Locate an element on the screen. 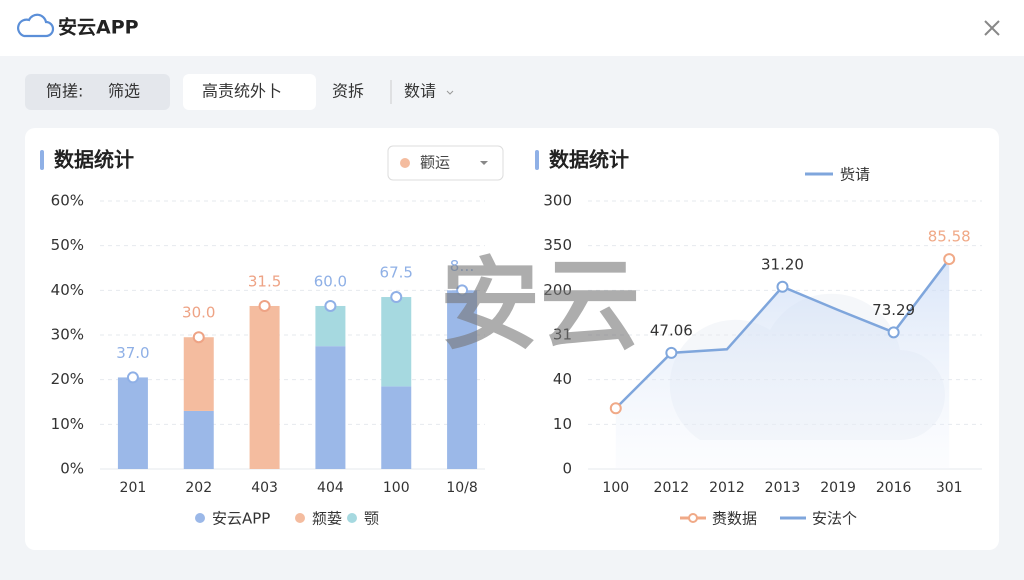 The width and height of the screenshot is (1024, 580). y-tick-label: 300 is located at coordinates (557, 201).